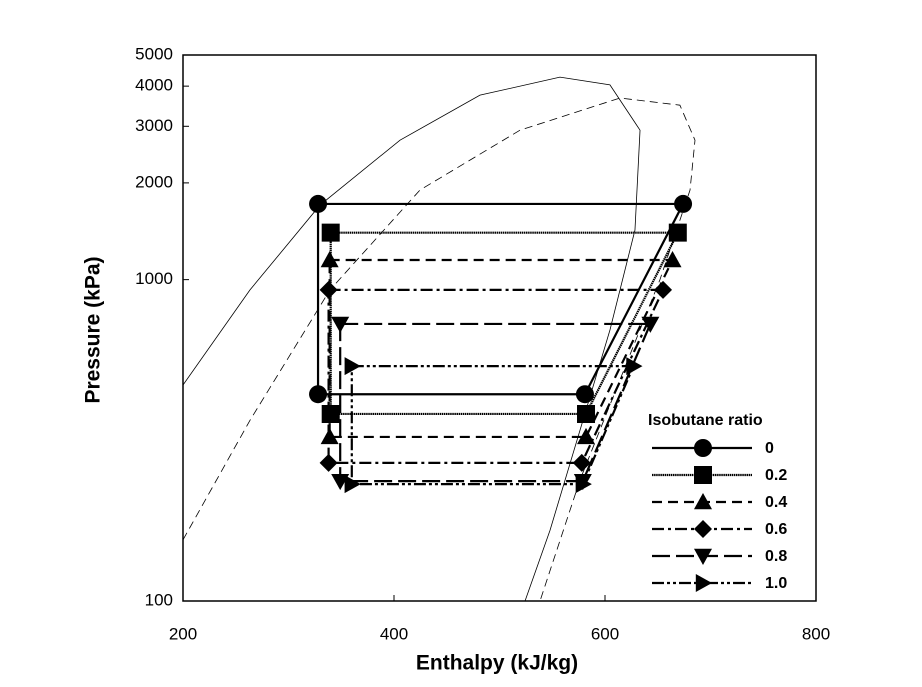 The width and height of the screenshot is (922, 687). Describe the element at coordinates (154, 125) in the screenshot. I see `y-tick-label: 3000` at that location.